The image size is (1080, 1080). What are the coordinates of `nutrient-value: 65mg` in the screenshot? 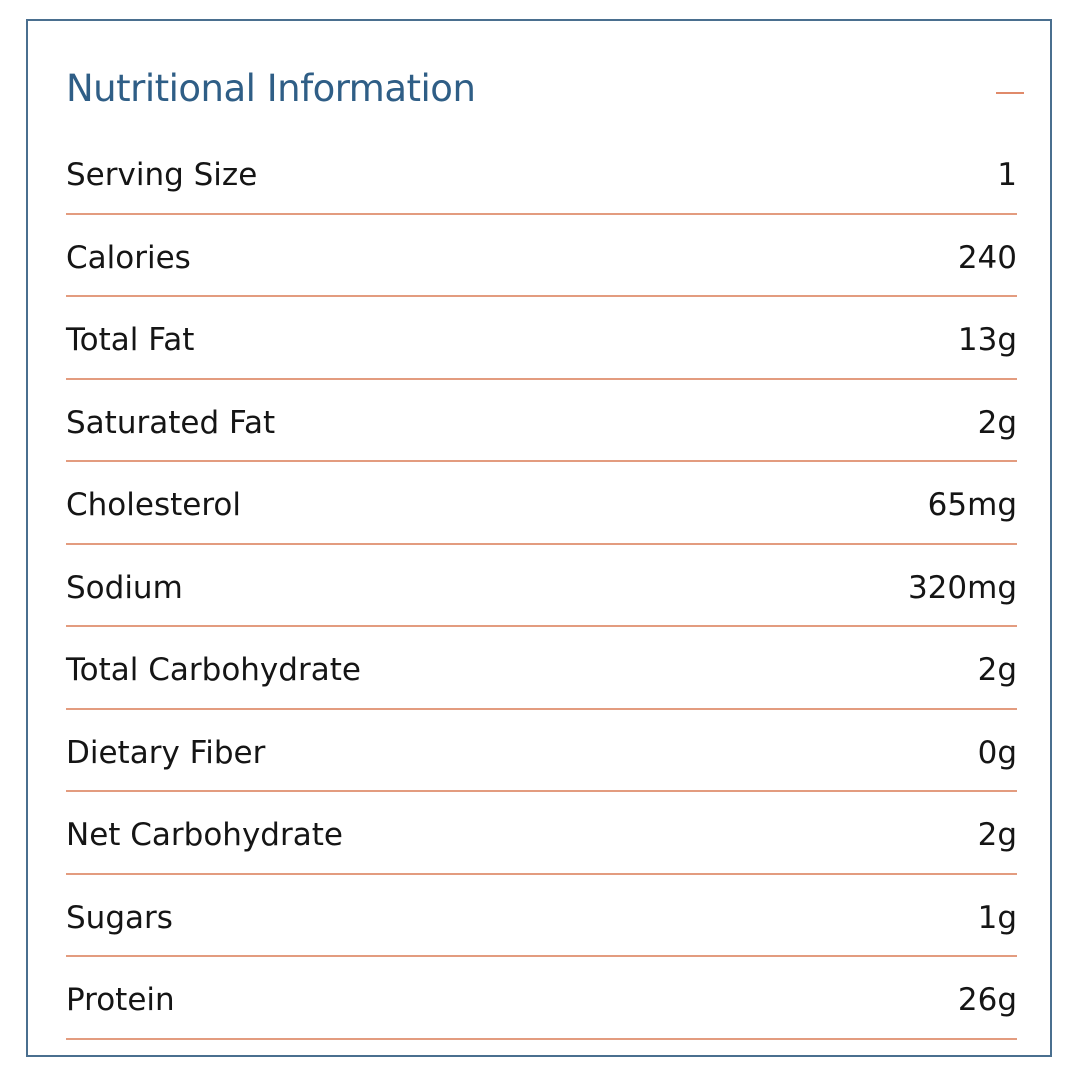 It's located at (972, 505).